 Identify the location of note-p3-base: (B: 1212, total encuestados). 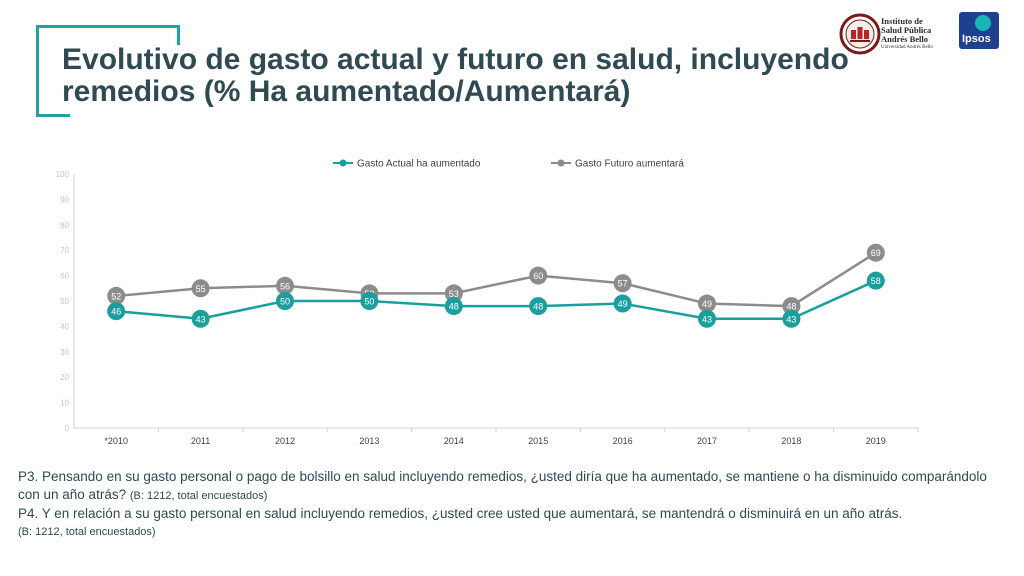
(198, 496).